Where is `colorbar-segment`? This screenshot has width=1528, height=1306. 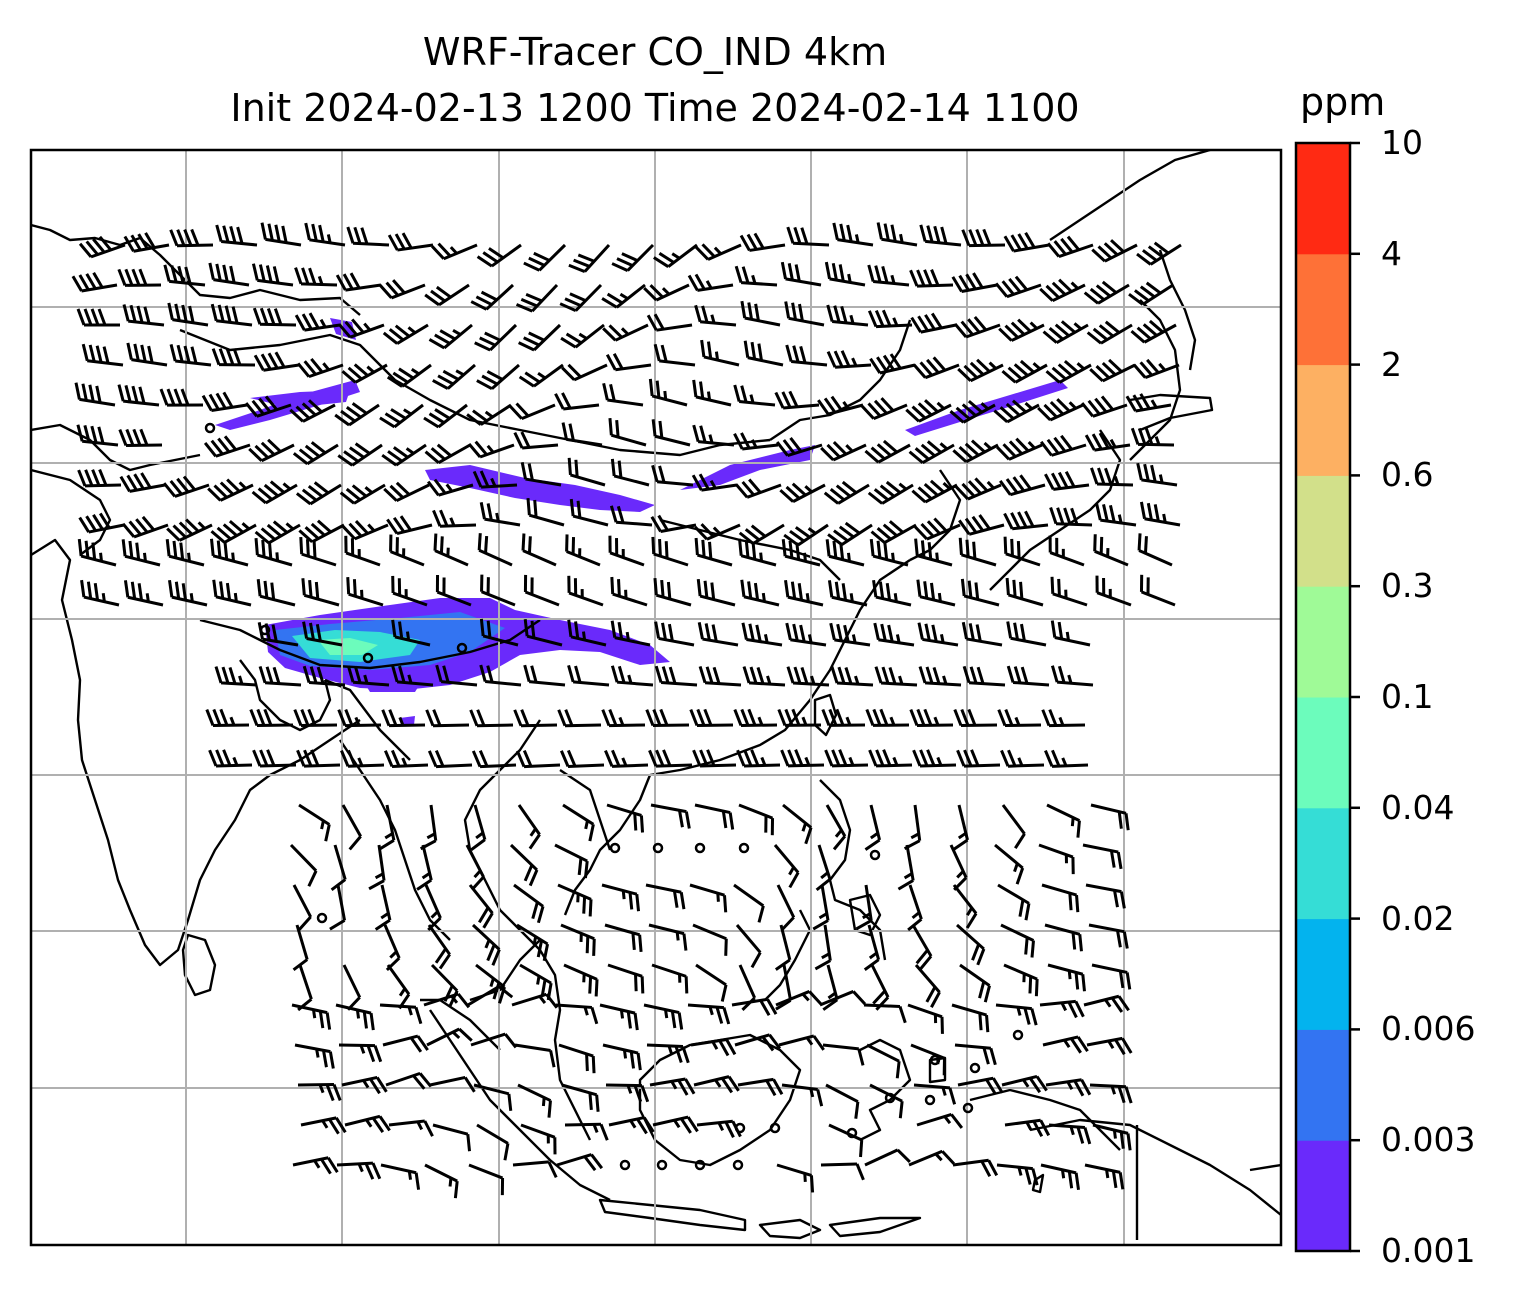 colorbar-segment is located at coordinates (1323, 531).